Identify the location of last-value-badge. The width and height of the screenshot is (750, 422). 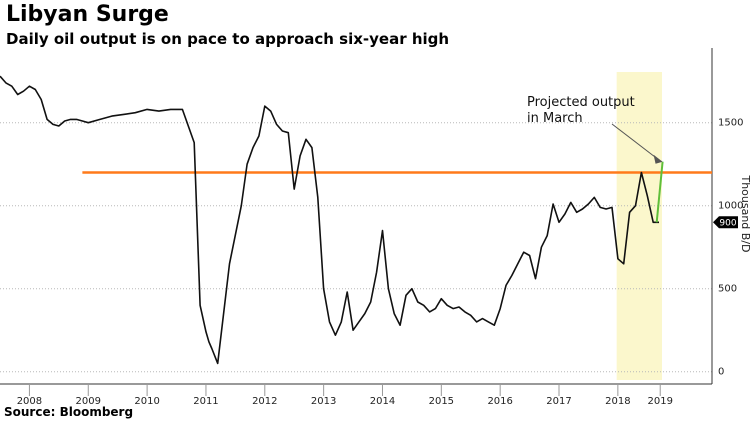
(725, 222).